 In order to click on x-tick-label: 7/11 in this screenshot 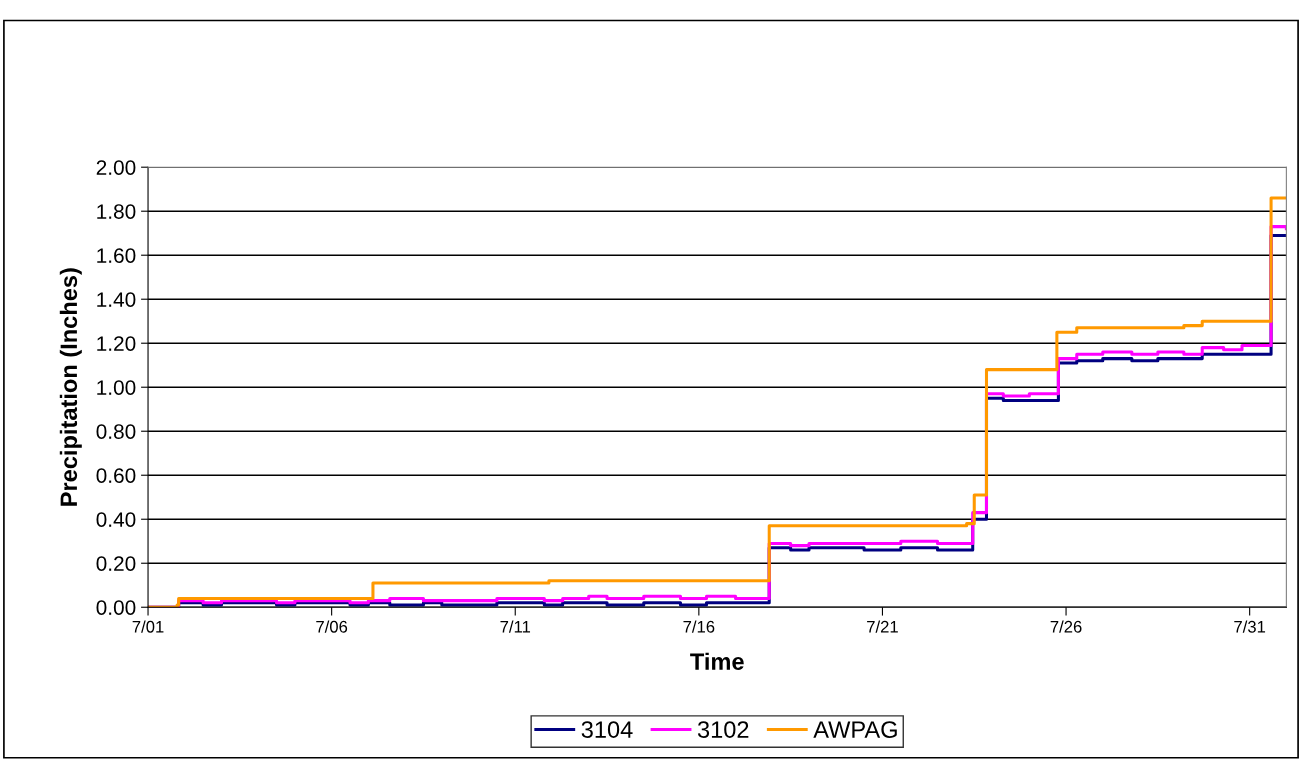, I will do `click(515, 626)`.